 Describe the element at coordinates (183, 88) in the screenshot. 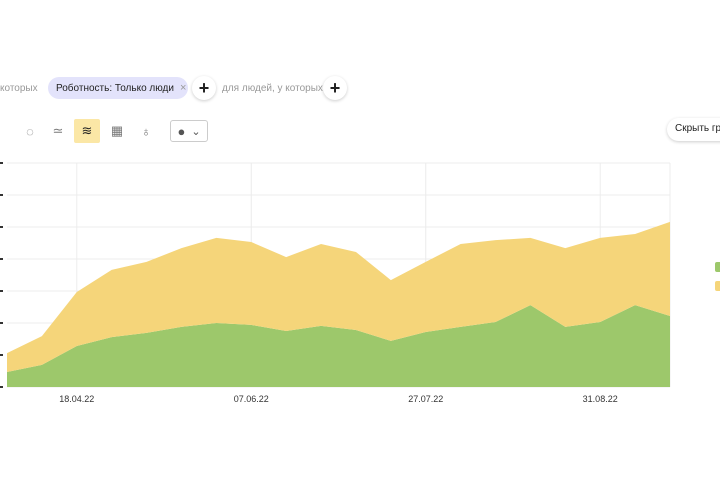

I see `close-icon: ×` at that location.